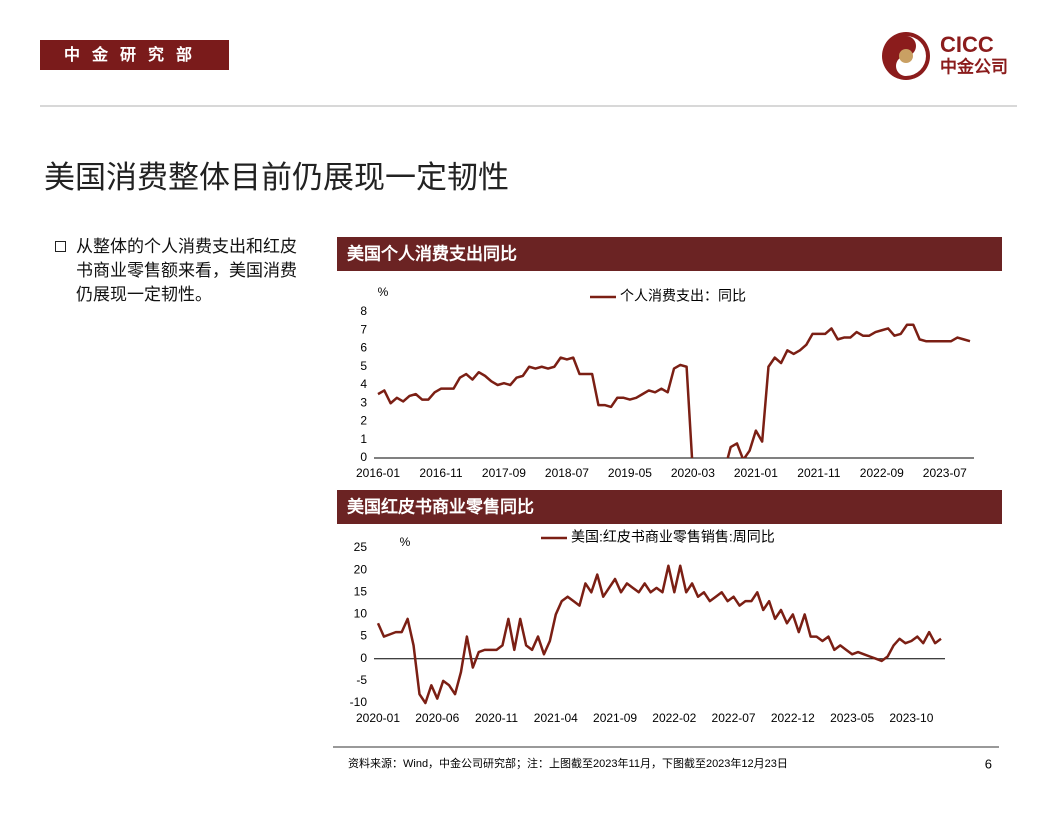 Image resolution: width=1056 pixels, height=816 pixels. What do you see at coordinates (361, 614) in the screenshot?
I see `y-tick-label: 10` at bounding box center [361, 614].